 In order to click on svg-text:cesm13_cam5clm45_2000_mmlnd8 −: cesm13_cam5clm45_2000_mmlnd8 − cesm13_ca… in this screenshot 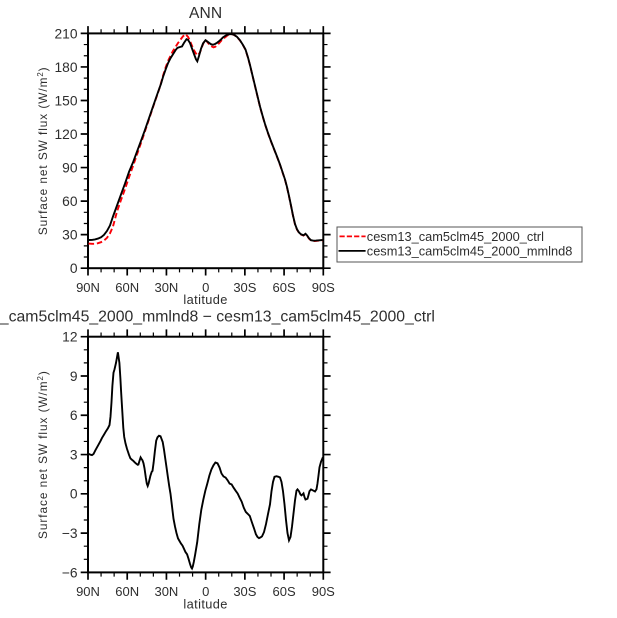, I will do `click(217, 317)`.